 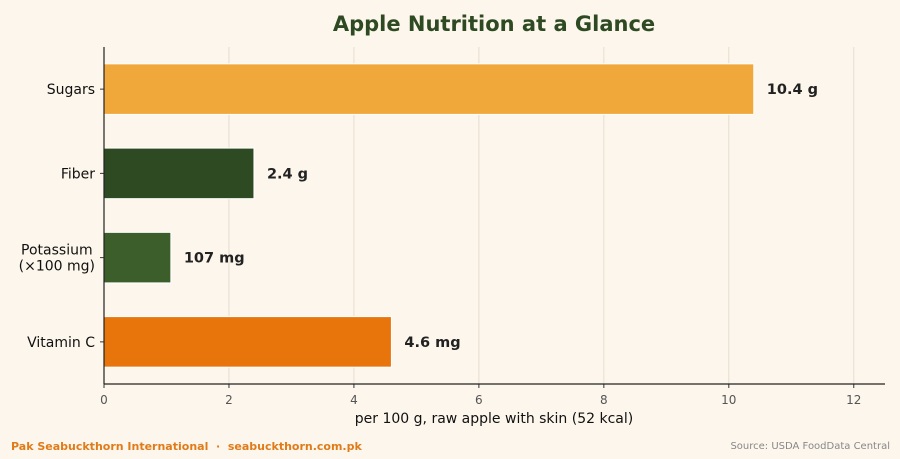 What do you see at coordinates (432, 343) in the screenshot?
I see `data-label: 4.6 mg` at bounding box center [432, 343].